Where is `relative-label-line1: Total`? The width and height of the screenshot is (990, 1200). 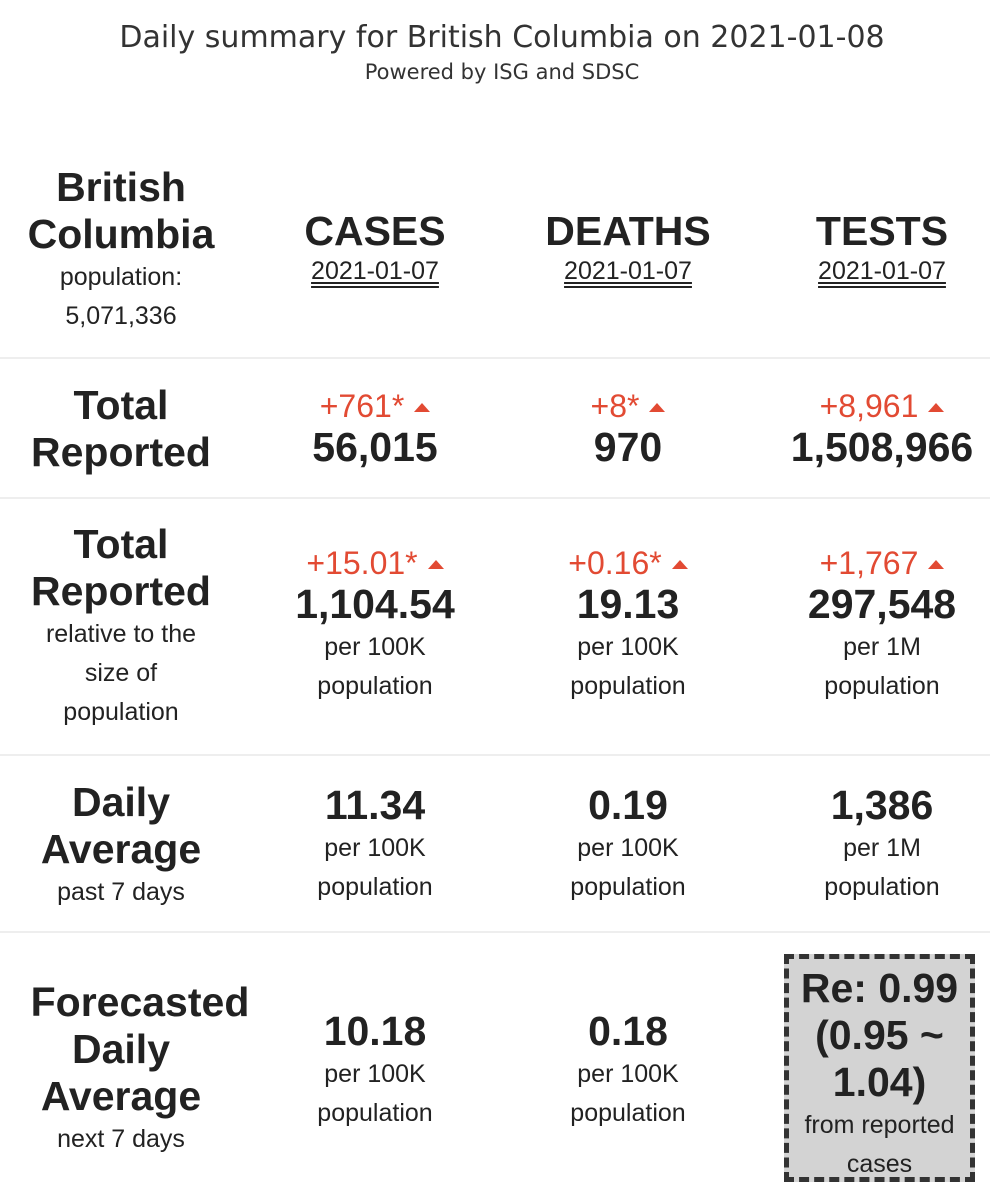
relative-label-line1: Total is located at coordinates (121, 544).